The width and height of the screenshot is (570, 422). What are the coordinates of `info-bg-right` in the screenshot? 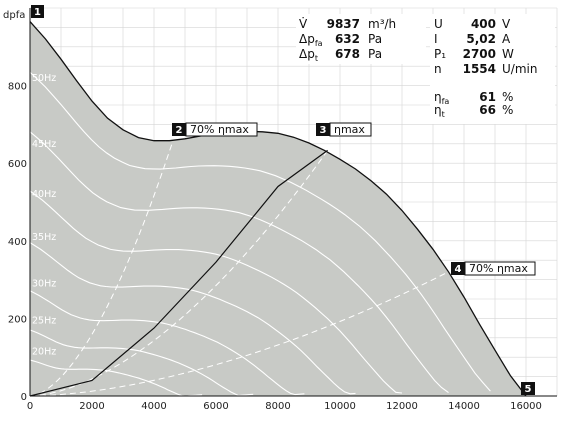 It's located at (492, 69).